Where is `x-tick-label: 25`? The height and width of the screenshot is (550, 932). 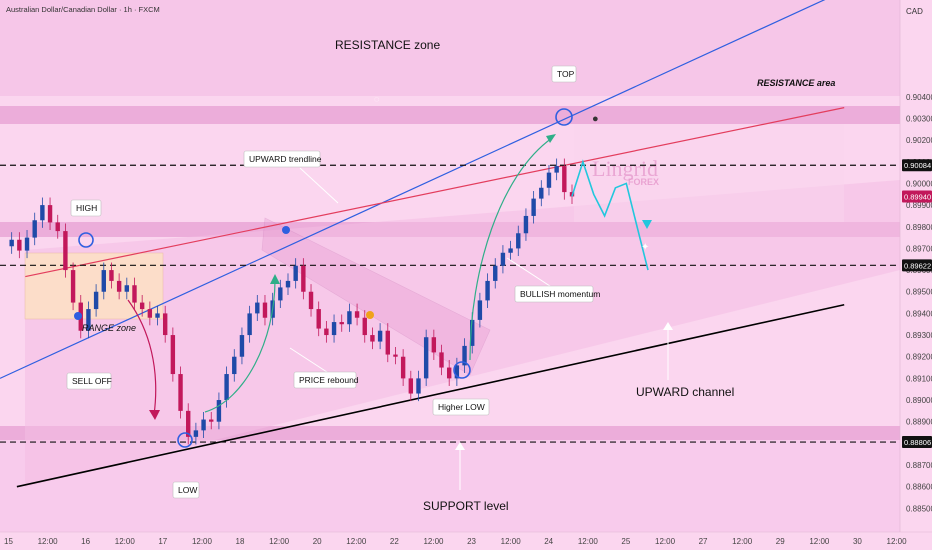
x-tick-label: 25 is located at coordinates (625, 541).